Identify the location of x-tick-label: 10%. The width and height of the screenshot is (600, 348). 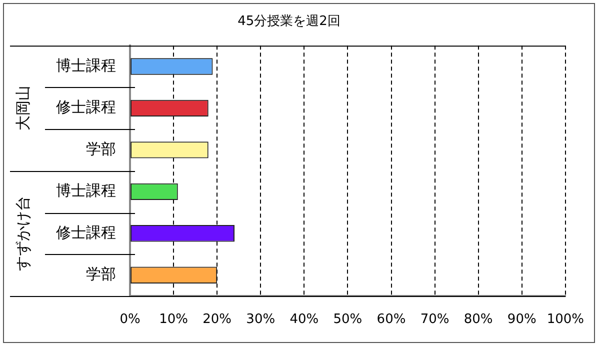
(173, 320).